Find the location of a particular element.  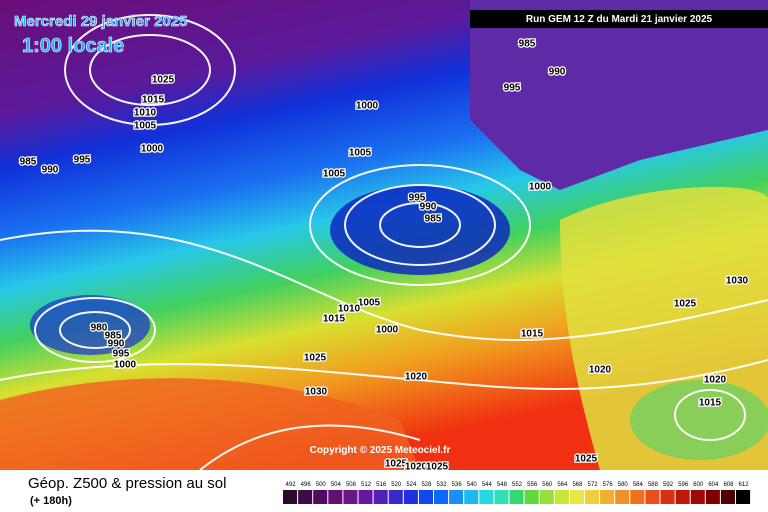

isobar-label: 980 is located at coordinates (99, 328).